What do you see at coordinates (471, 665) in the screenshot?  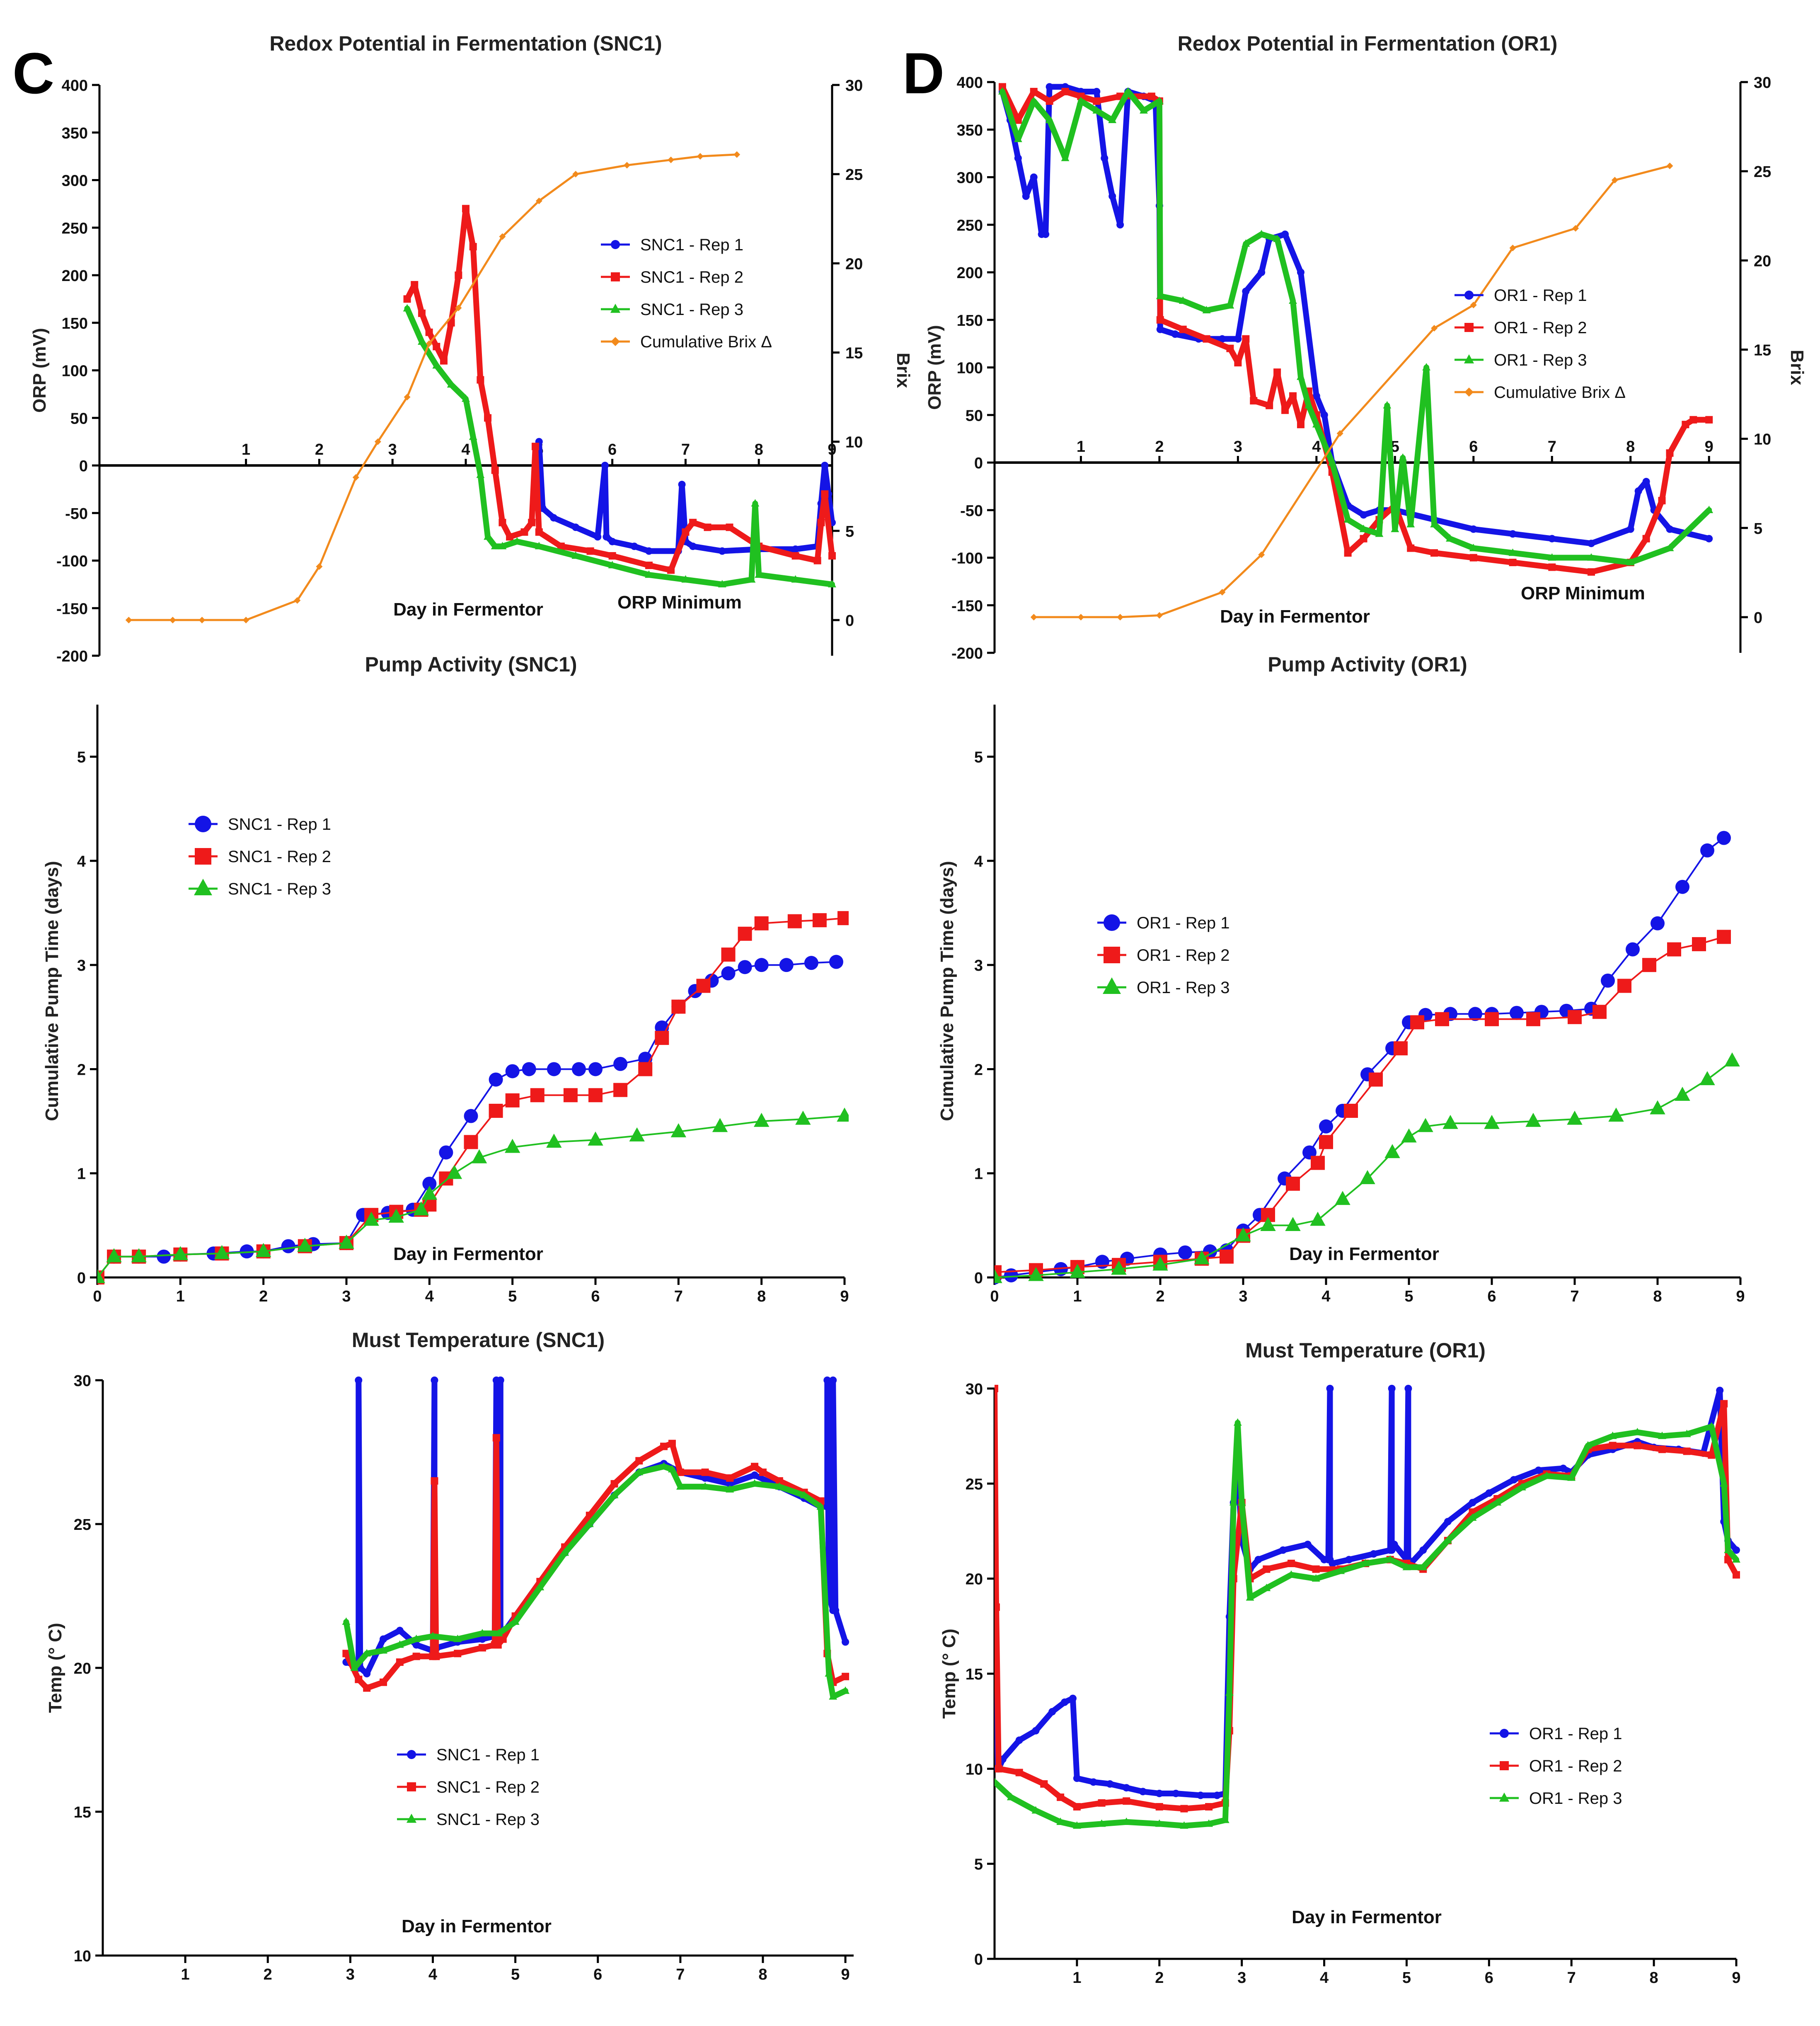 I see `chart-title: Pump Activity (SNC1)` at bounding box center [471, 665].